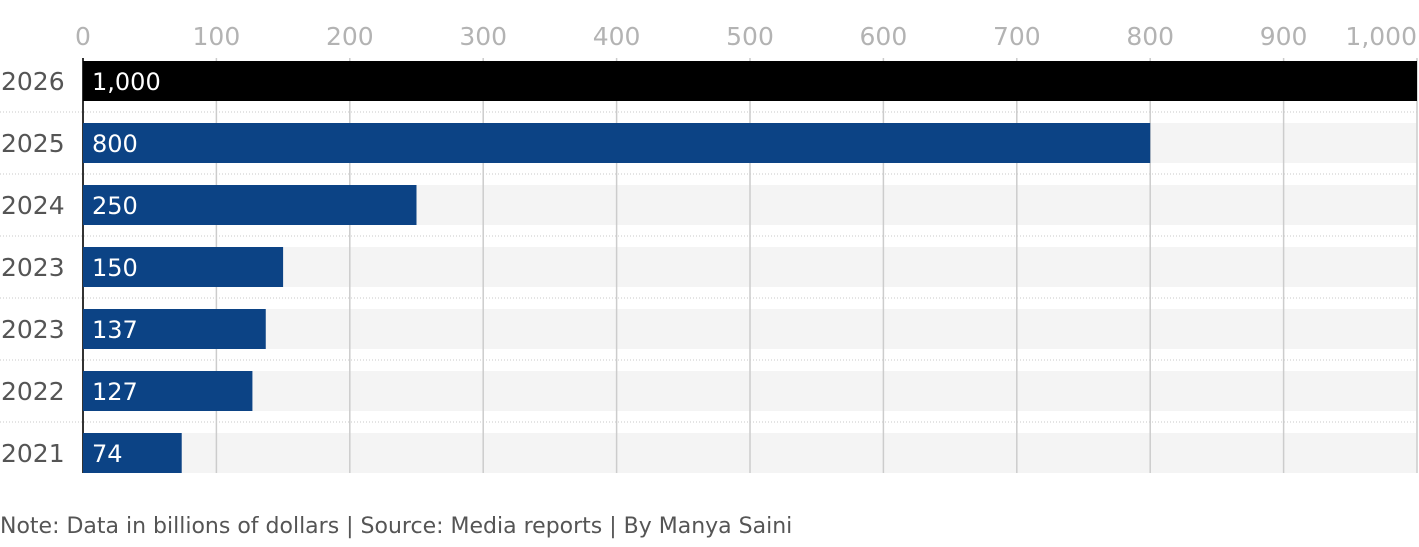  I want to click on x-tick-label: 100, so click(217, 36).